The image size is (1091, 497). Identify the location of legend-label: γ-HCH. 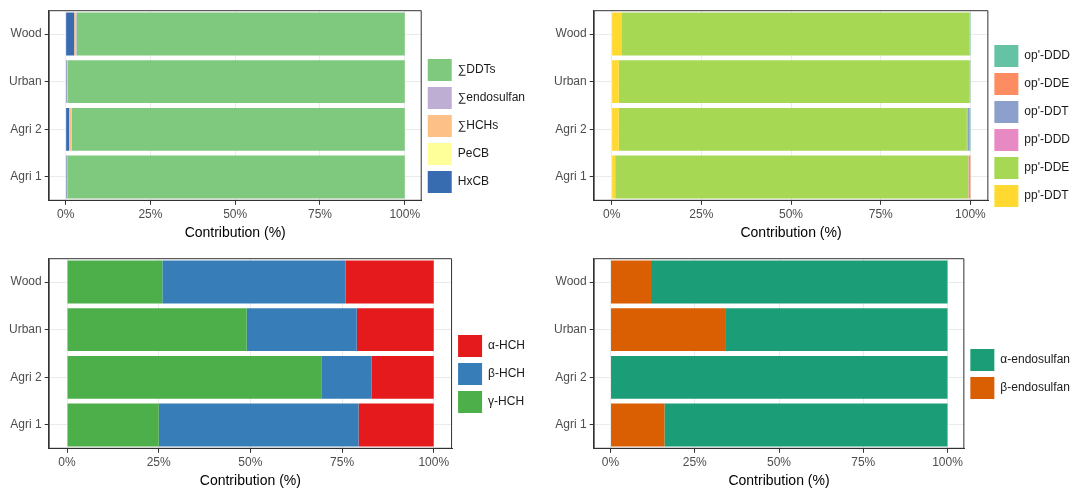
(506, 401).